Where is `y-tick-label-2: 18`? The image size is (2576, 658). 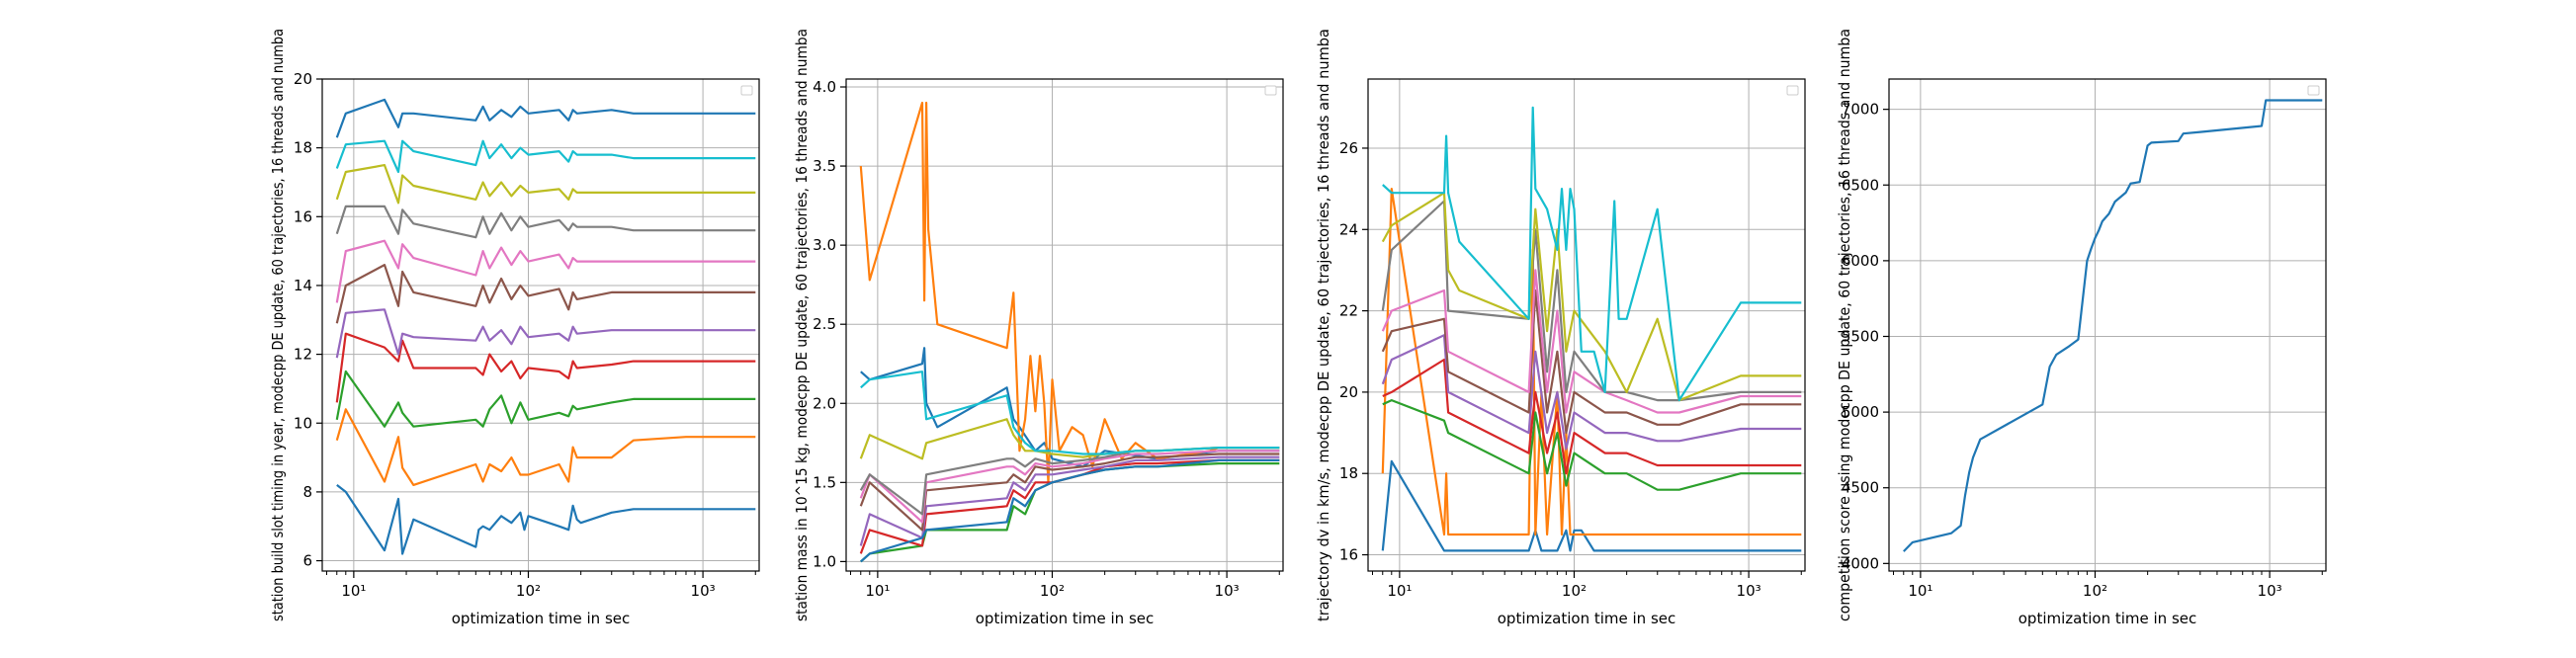 y-tick-label-2: 18 is located at coordinates (1348, 473).